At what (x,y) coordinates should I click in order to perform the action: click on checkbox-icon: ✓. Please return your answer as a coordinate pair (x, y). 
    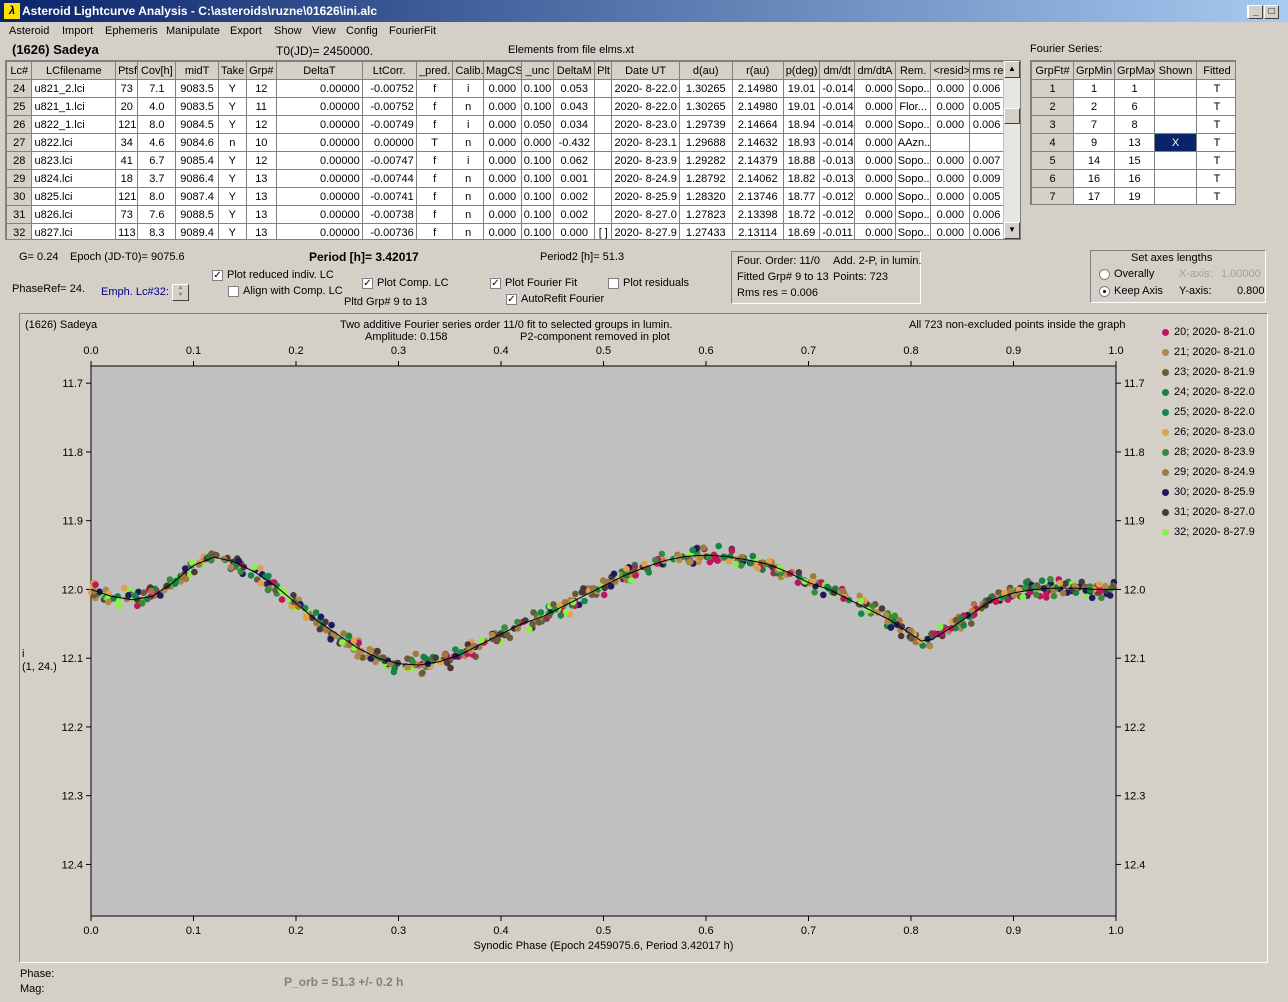
    Looking at the image, I should click on (511, 299).